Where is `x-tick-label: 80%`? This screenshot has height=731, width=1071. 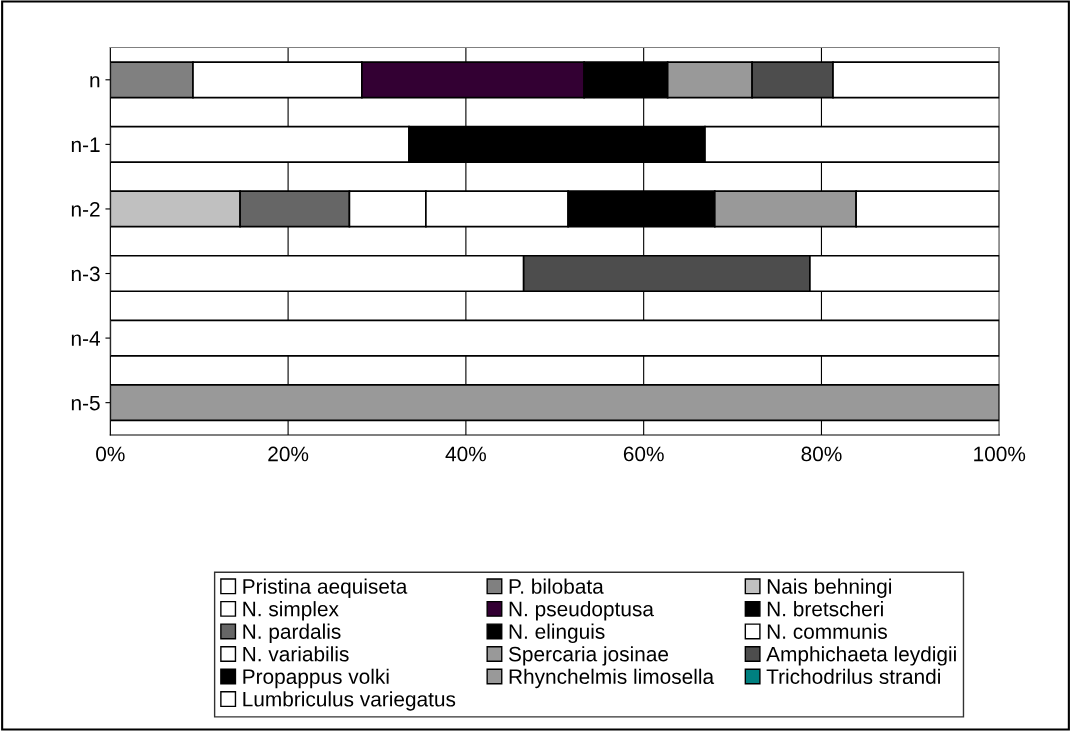
x-tick-label: 80% is located at coordinates (821, 454).